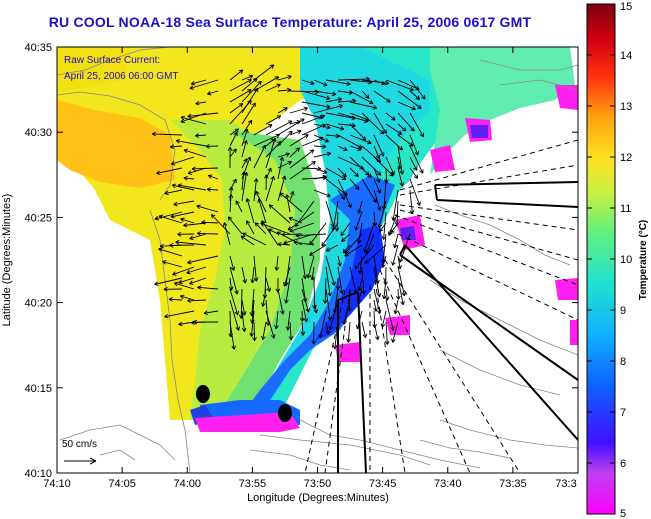  I want to click on sst-purple-patches, so click(444, 182).